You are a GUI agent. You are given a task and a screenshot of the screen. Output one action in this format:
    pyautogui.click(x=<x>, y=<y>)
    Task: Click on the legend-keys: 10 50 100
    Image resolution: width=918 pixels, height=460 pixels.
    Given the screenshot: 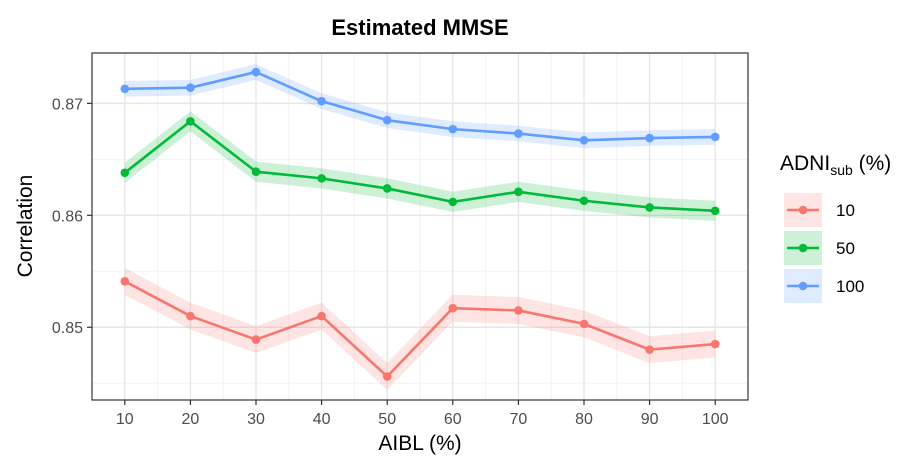 What is the action you would take?
    pyautogui.click(x=824, y=248)
    